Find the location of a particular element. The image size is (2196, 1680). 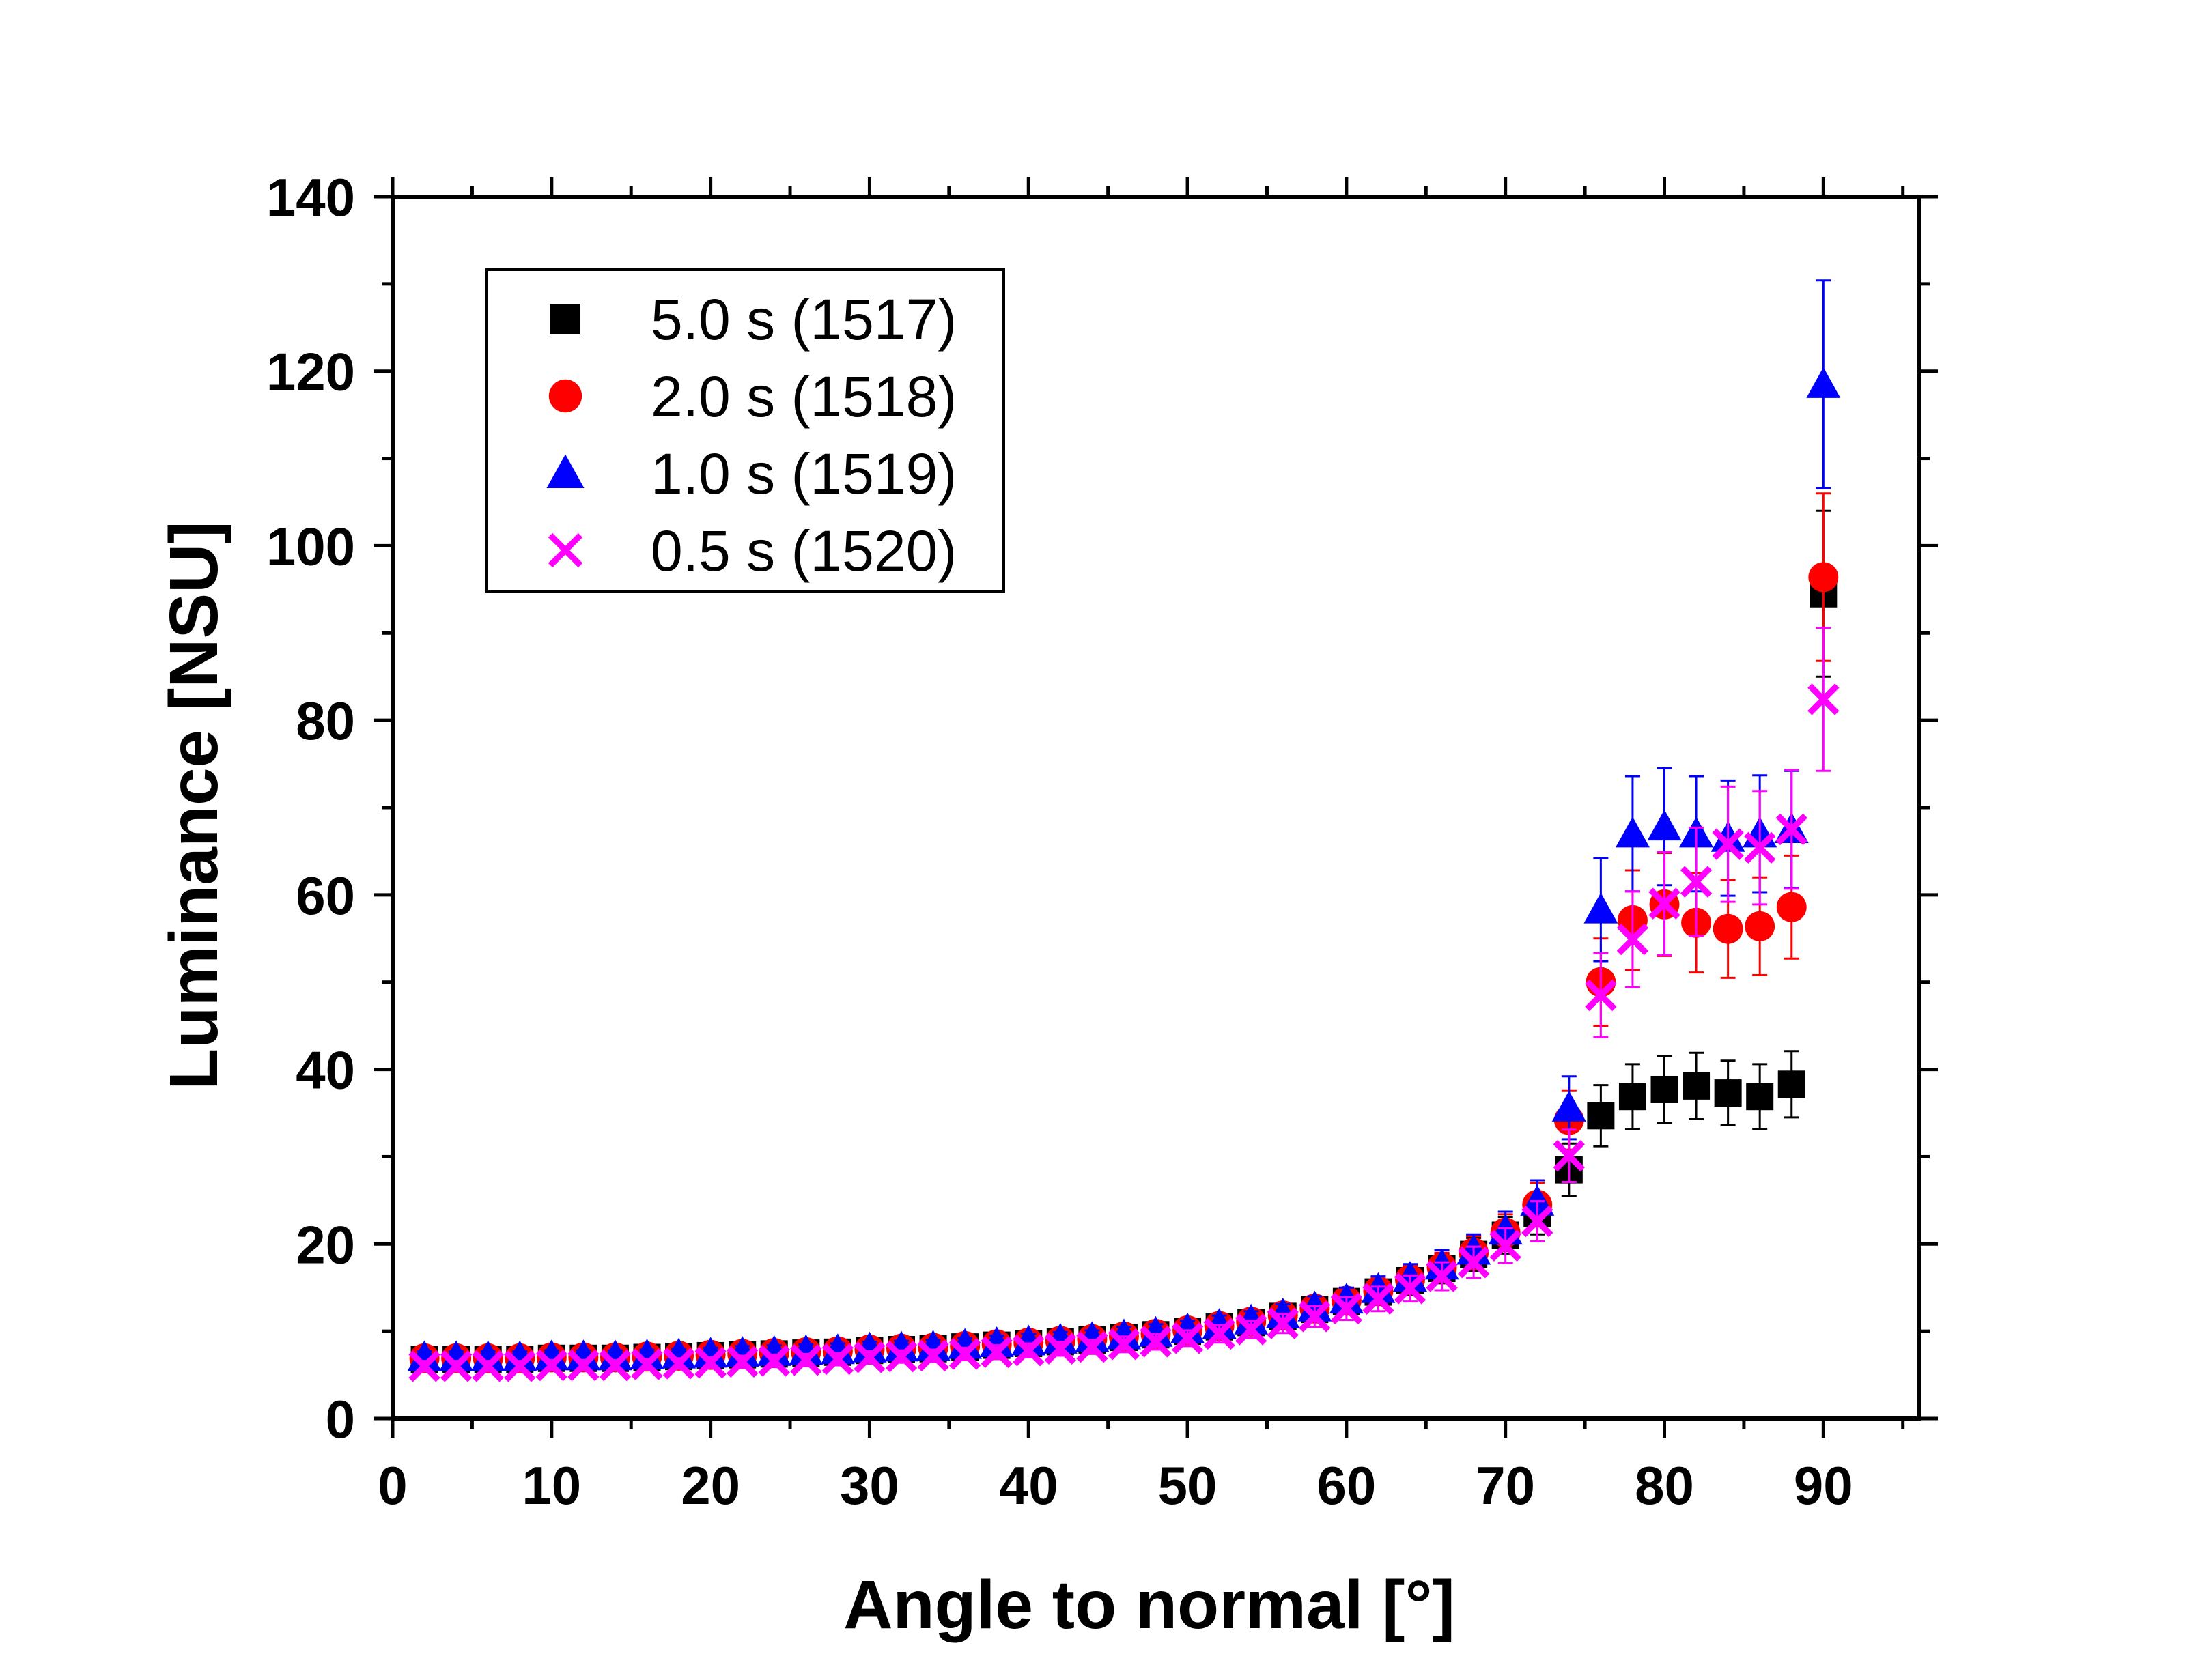

y-tick-label: 100 is located at coordinates (310, 546).